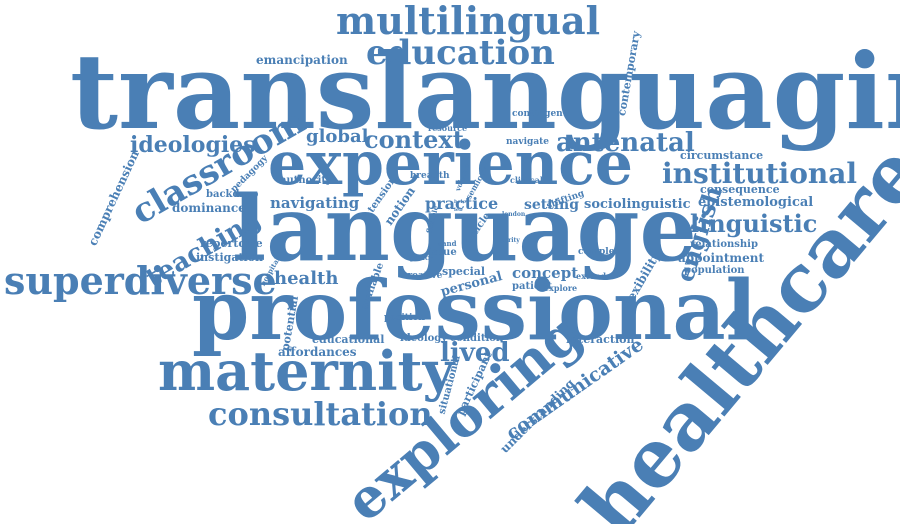 The image size is (900, 524). What do you see at coordinates (447, 243) in the screenshot?
I see `word-sand: sand` at bounding box center [447, 243].